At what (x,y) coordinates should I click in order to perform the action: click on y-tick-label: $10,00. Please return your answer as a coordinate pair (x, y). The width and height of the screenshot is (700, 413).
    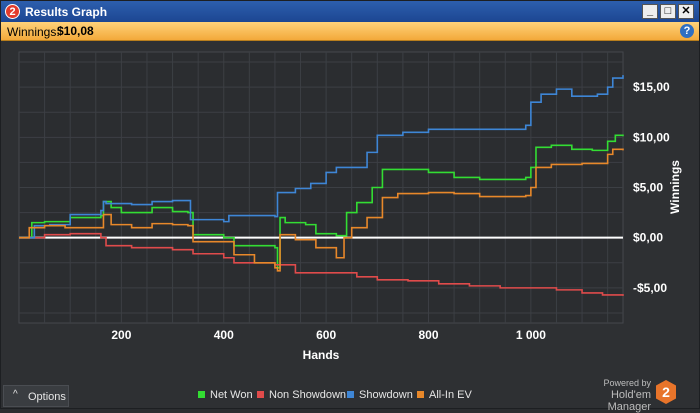
    Looking at the image, I should click on (651, 137).